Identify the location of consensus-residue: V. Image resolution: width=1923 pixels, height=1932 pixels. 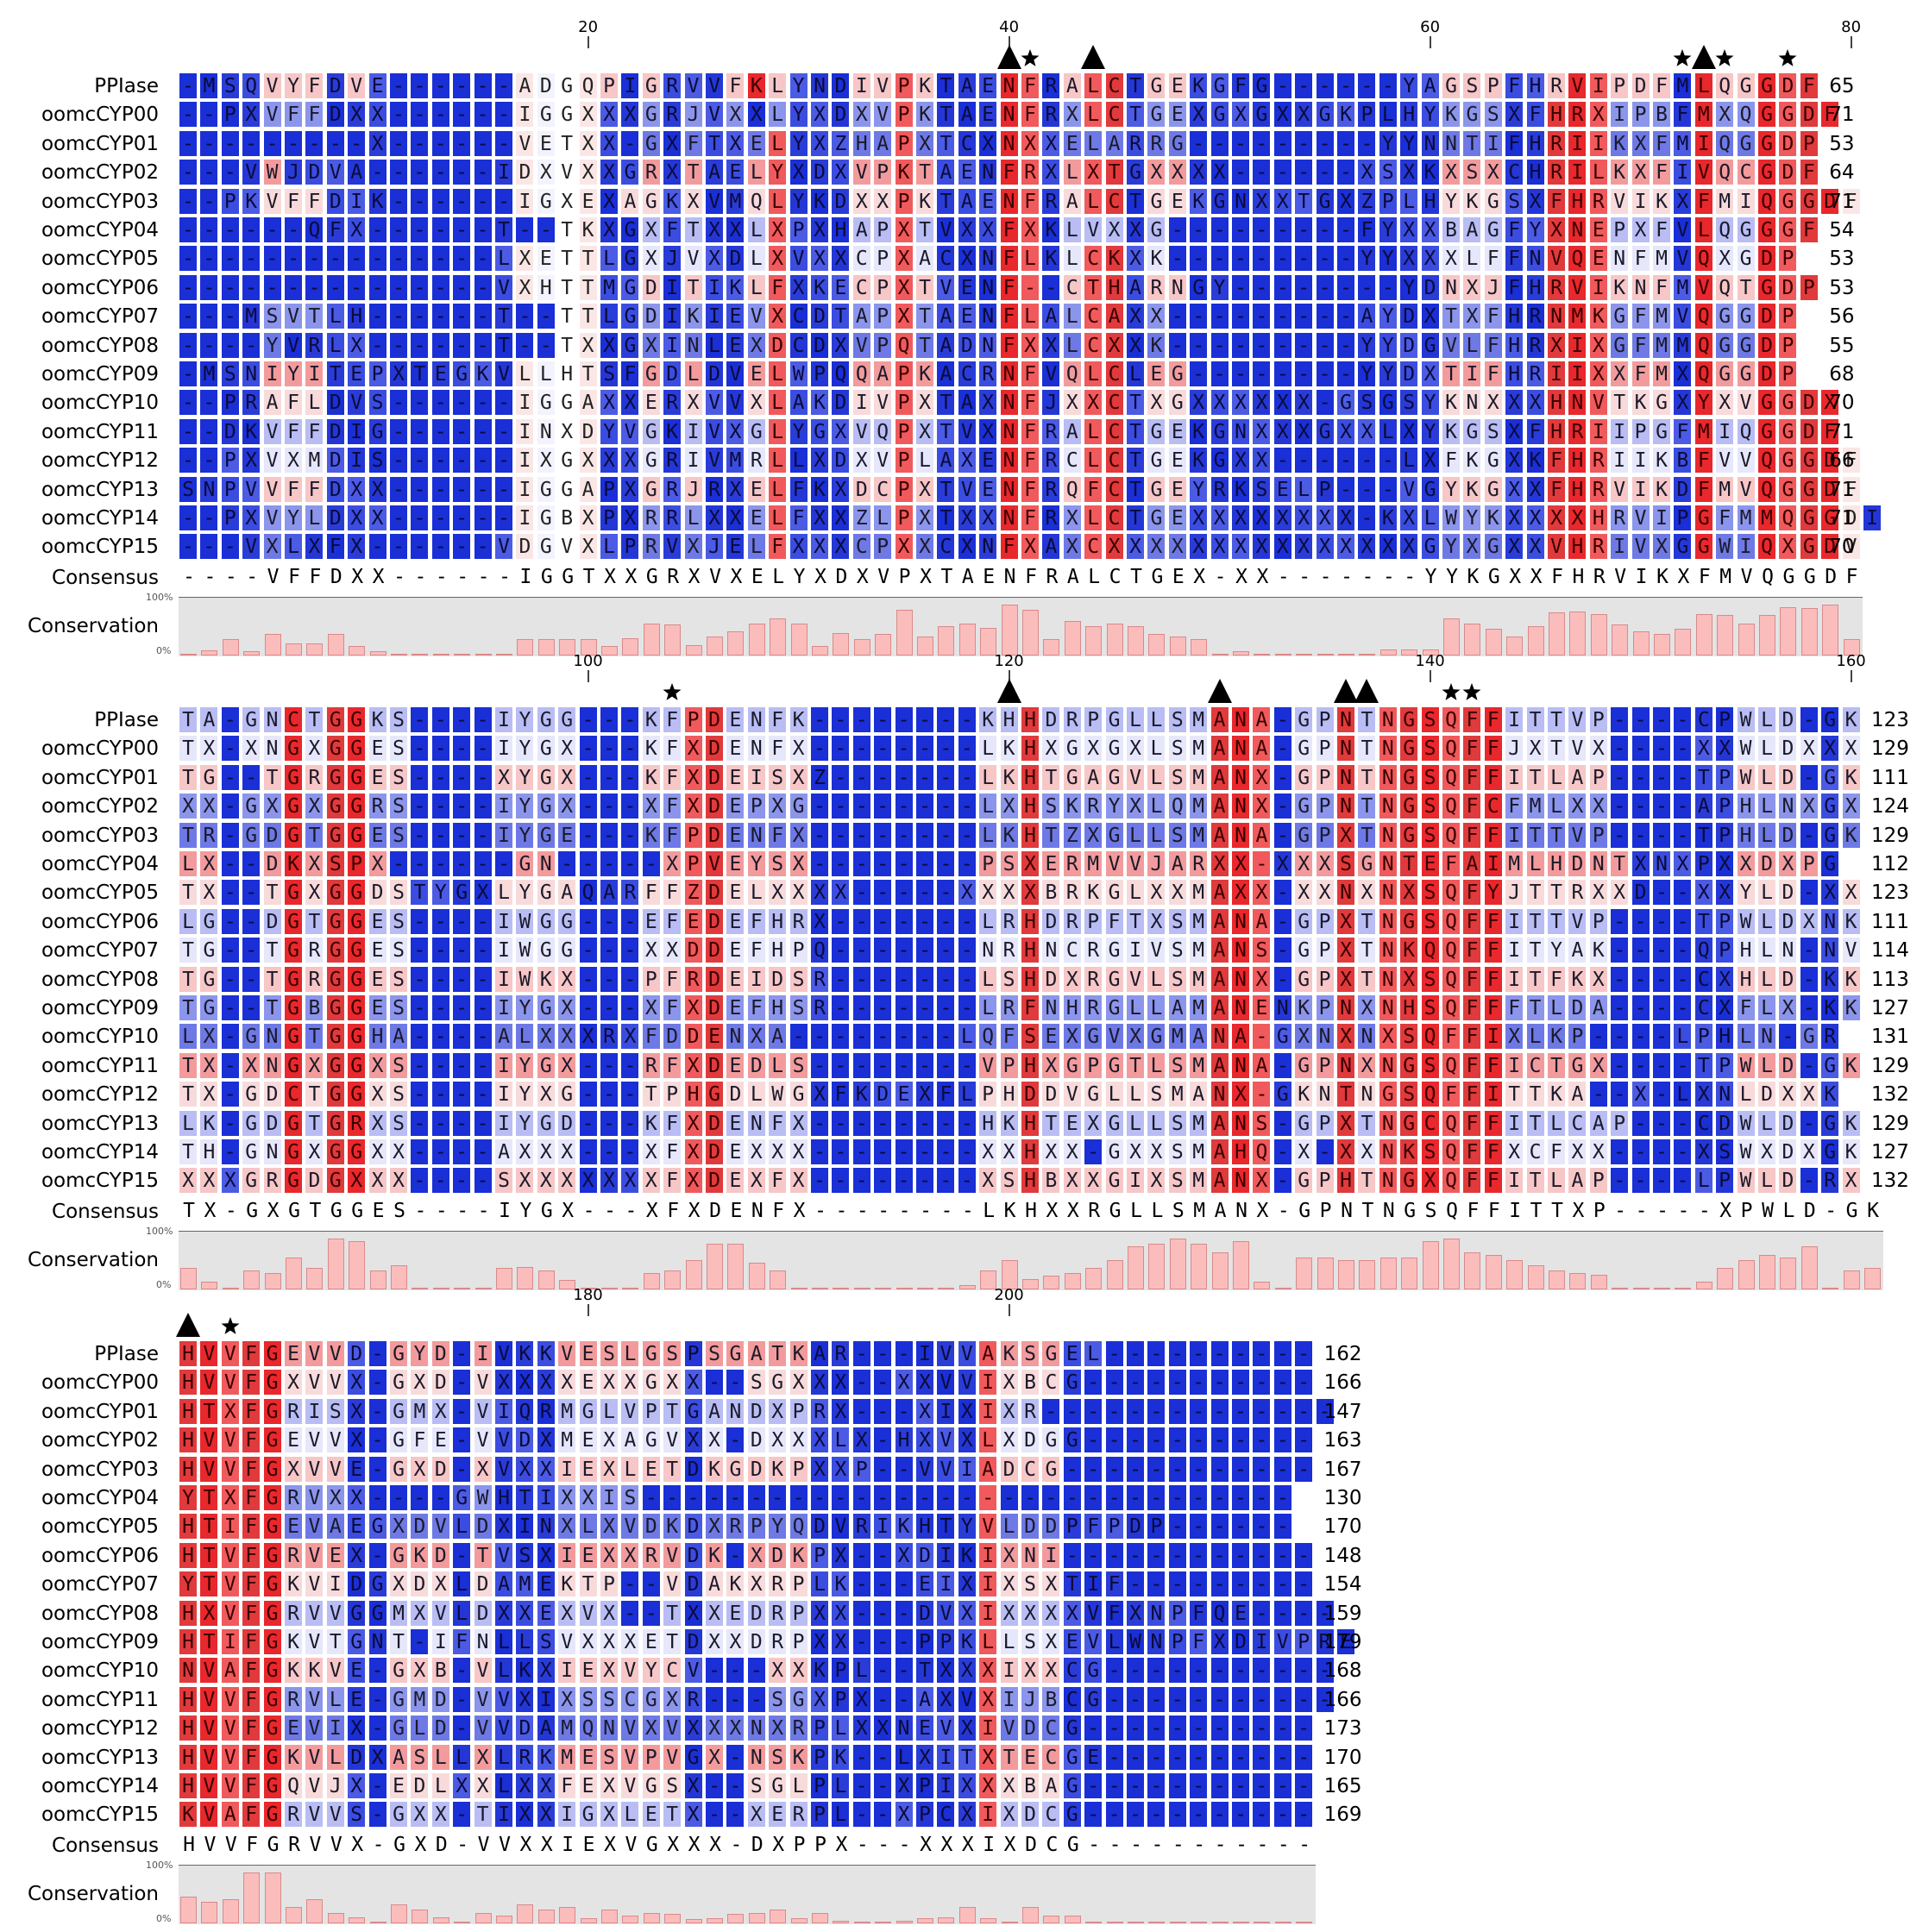
(210, 1844).